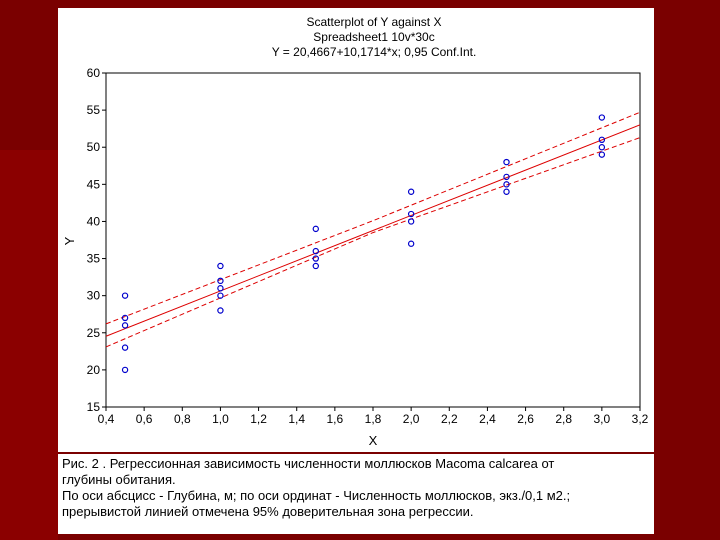 The width and height of the screenshot is (720, 540). Describe the element at coordinates (29, 345) in the screenshot. I see `slide-left-band` at that location.